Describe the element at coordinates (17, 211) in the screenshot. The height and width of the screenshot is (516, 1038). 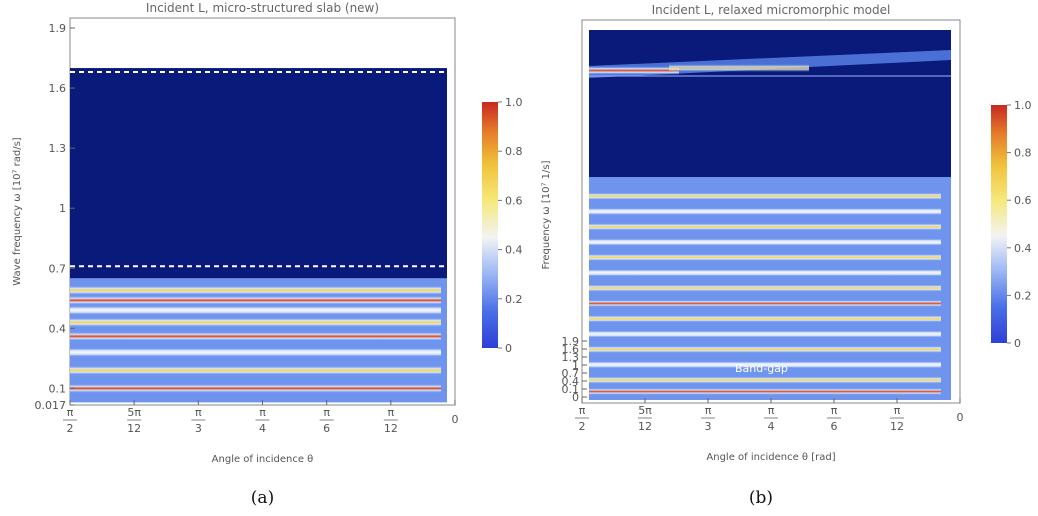
I see `y-axis-label: Wave frequency ω [10⁷ rad/s]` at that location.